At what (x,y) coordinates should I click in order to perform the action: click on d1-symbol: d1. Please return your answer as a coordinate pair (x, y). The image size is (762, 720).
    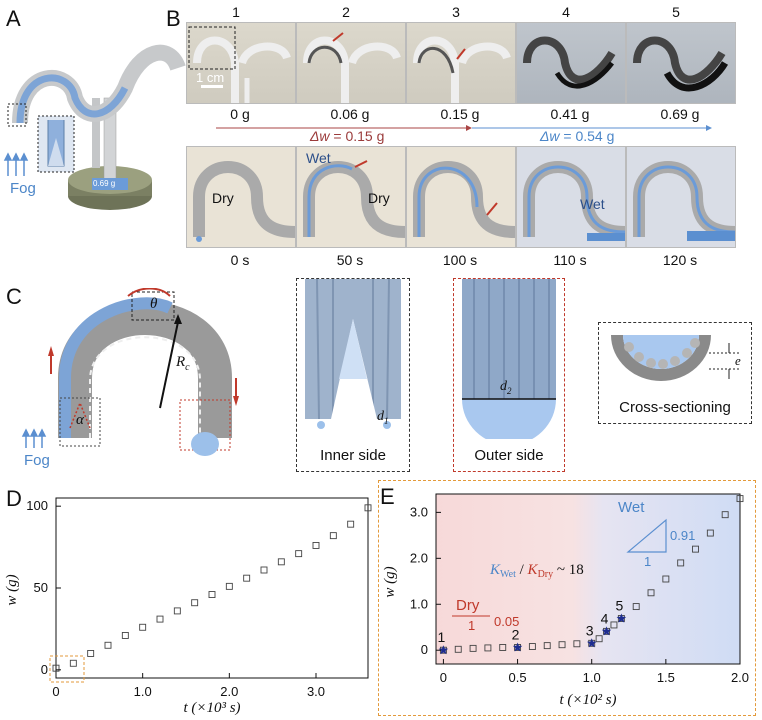
    Looking at the image, I should click on (383, 417).